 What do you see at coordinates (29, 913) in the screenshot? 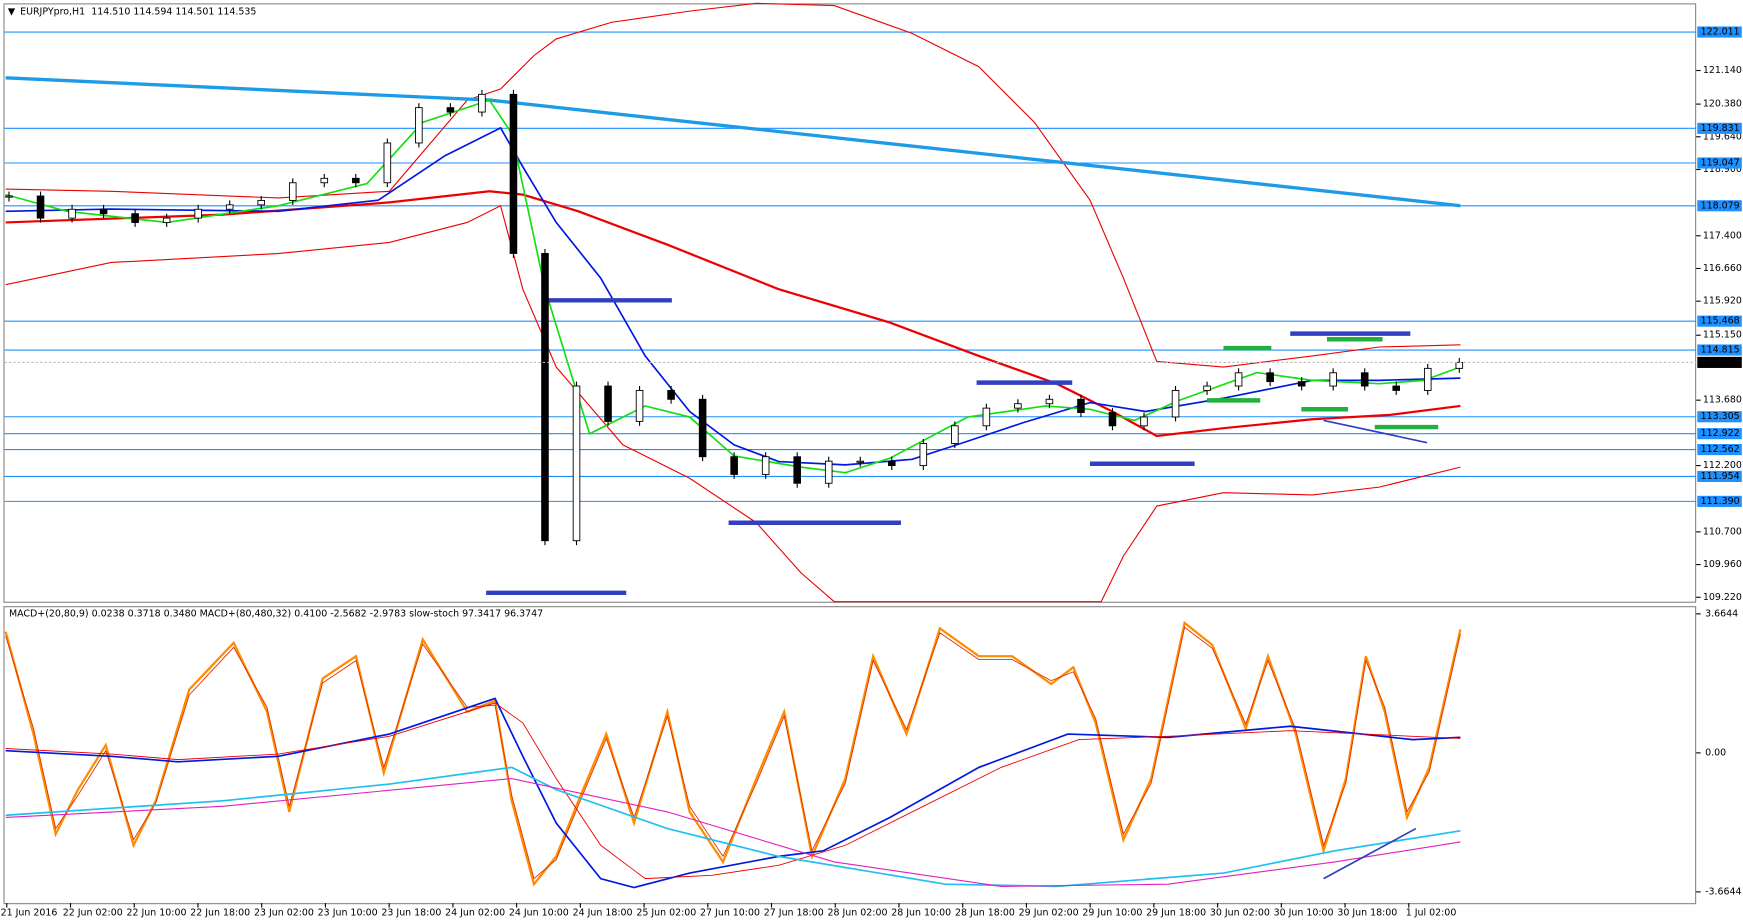
I see `x-tick-label: 21 Jun 2016` at bounding box center [29, 913].